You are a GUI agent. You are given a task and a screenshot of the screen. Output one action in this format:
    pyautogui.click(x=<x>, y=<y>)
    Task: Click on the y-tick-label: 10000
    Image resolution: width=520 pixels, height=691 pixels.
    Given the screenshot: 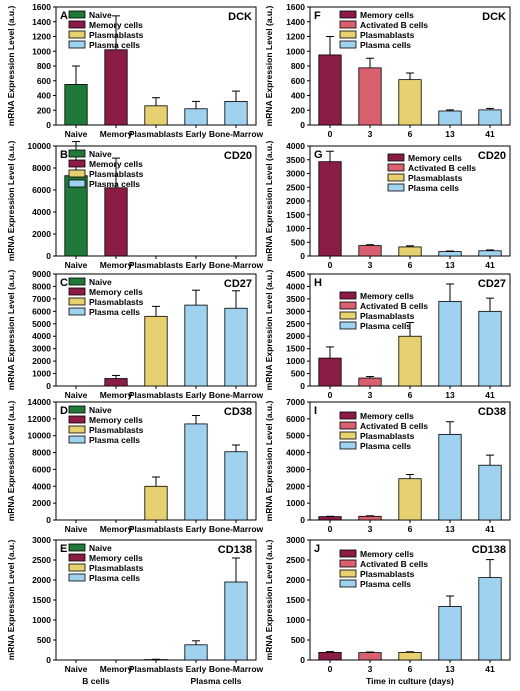 What is the action you would take?
    pyautogui.click(x=39, y=436)
    